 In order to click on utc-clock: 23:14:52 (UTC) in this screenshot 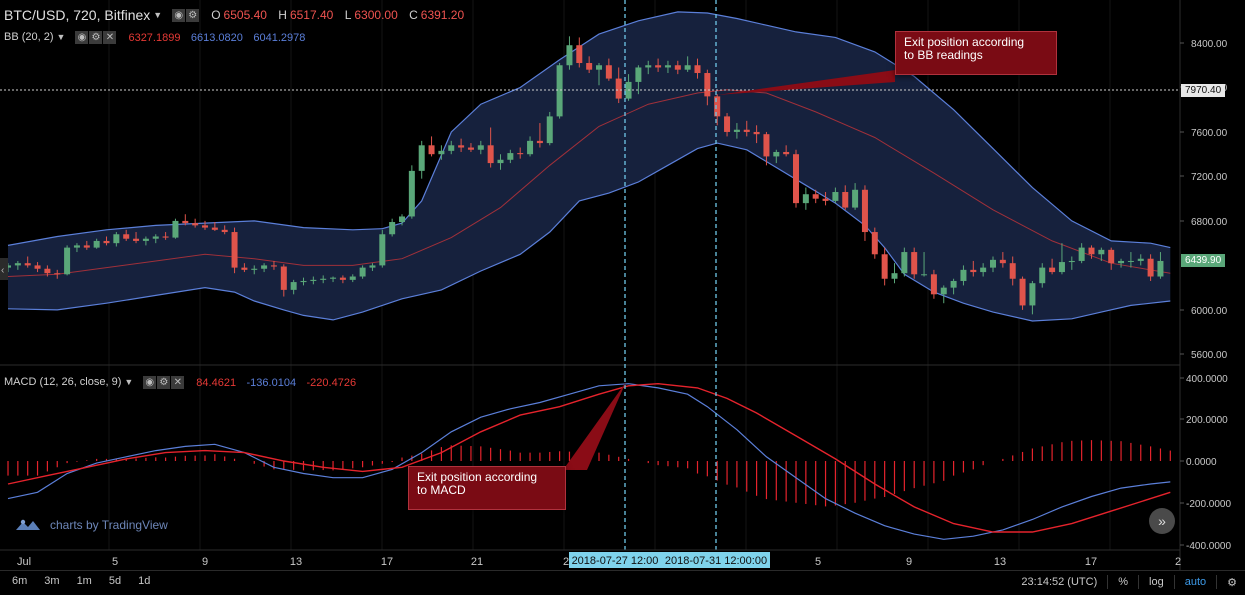, I will do `click(1059, 582)`.